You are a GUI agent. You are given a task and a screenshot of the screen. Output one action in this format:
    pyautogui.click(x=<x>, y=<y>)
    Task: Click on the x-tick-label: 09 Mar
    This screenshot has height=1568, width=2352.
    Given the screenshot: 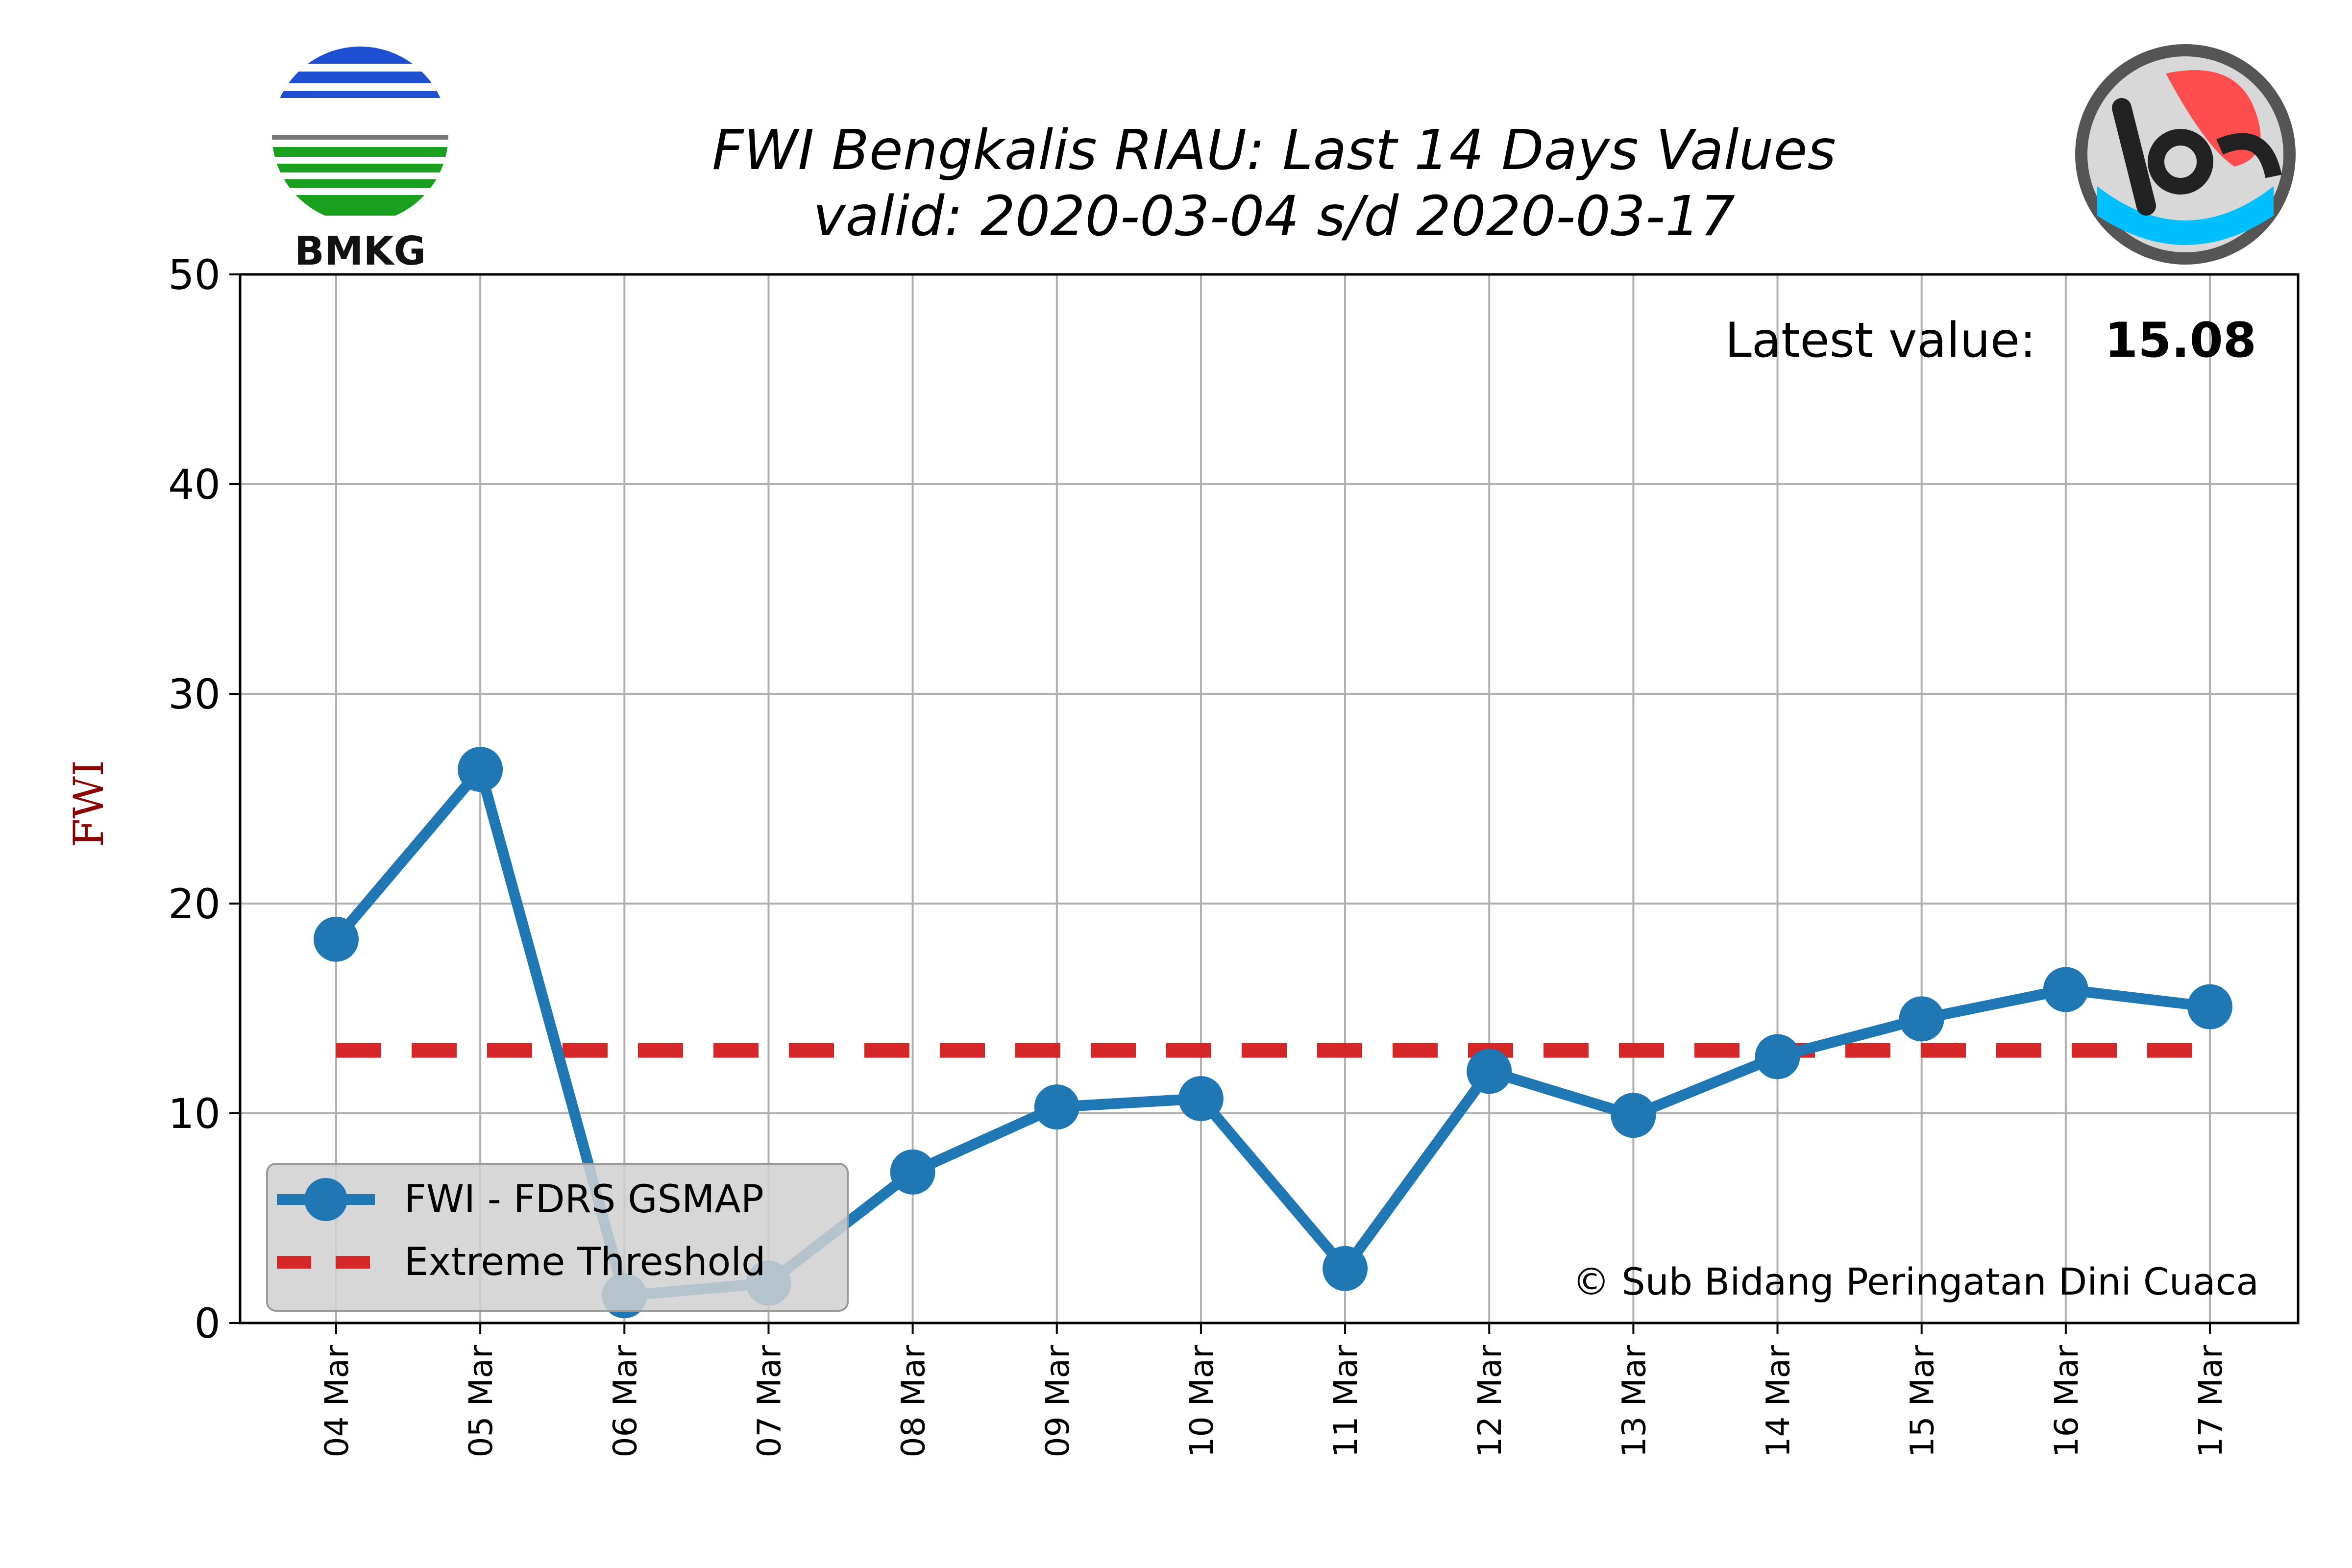 What is the action you would take?
    pyautogui.click(x=1058, y=1401)
    